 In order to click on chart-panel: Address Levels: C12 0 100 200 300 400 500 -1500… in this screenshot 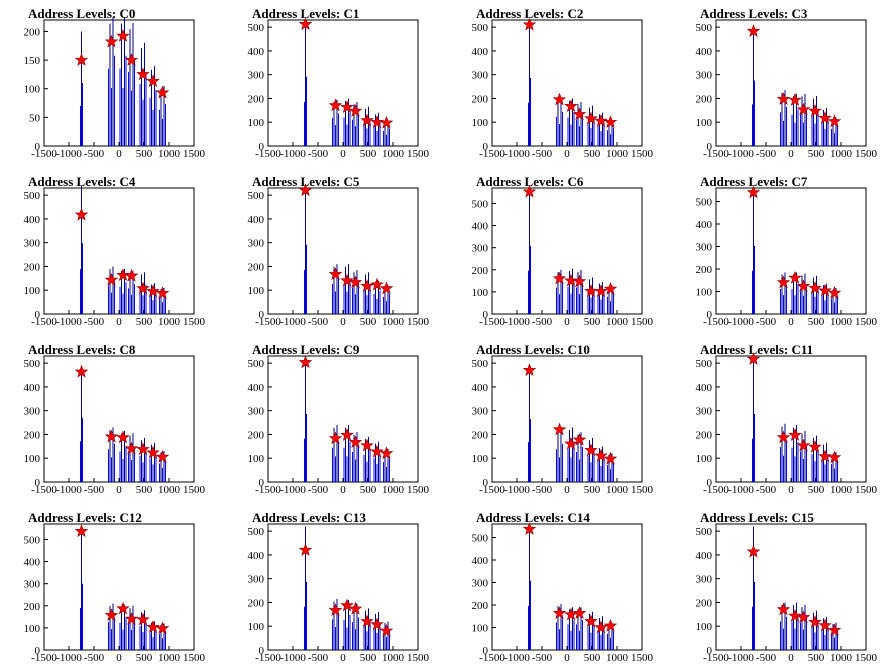, I will do `click(112, 588)`.